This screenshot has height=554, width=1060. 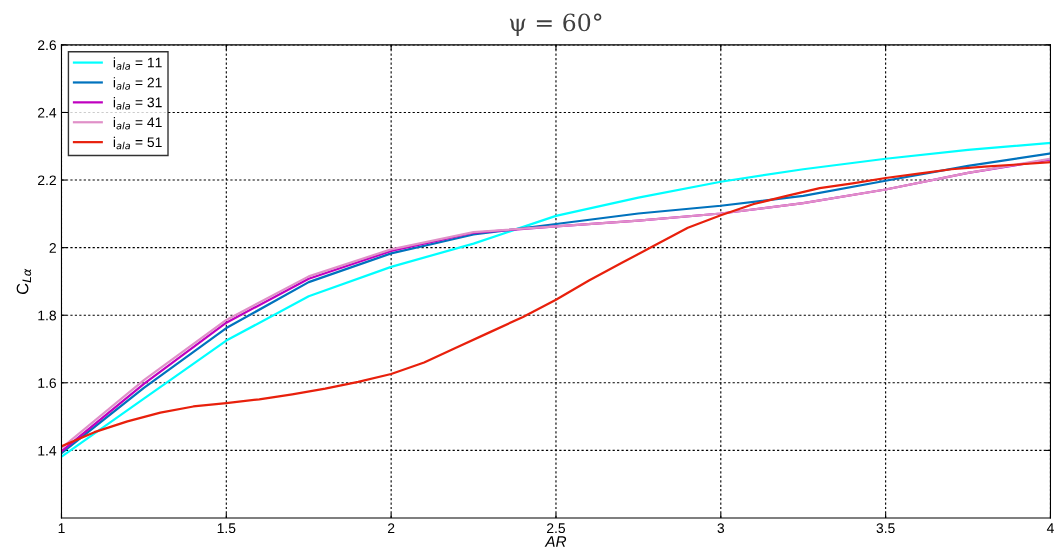 What do you see at coordinates (24, 281) in the screenshot?
I see `y-axis-title: C$_{Lα}$` at bounding box center [24, 281].